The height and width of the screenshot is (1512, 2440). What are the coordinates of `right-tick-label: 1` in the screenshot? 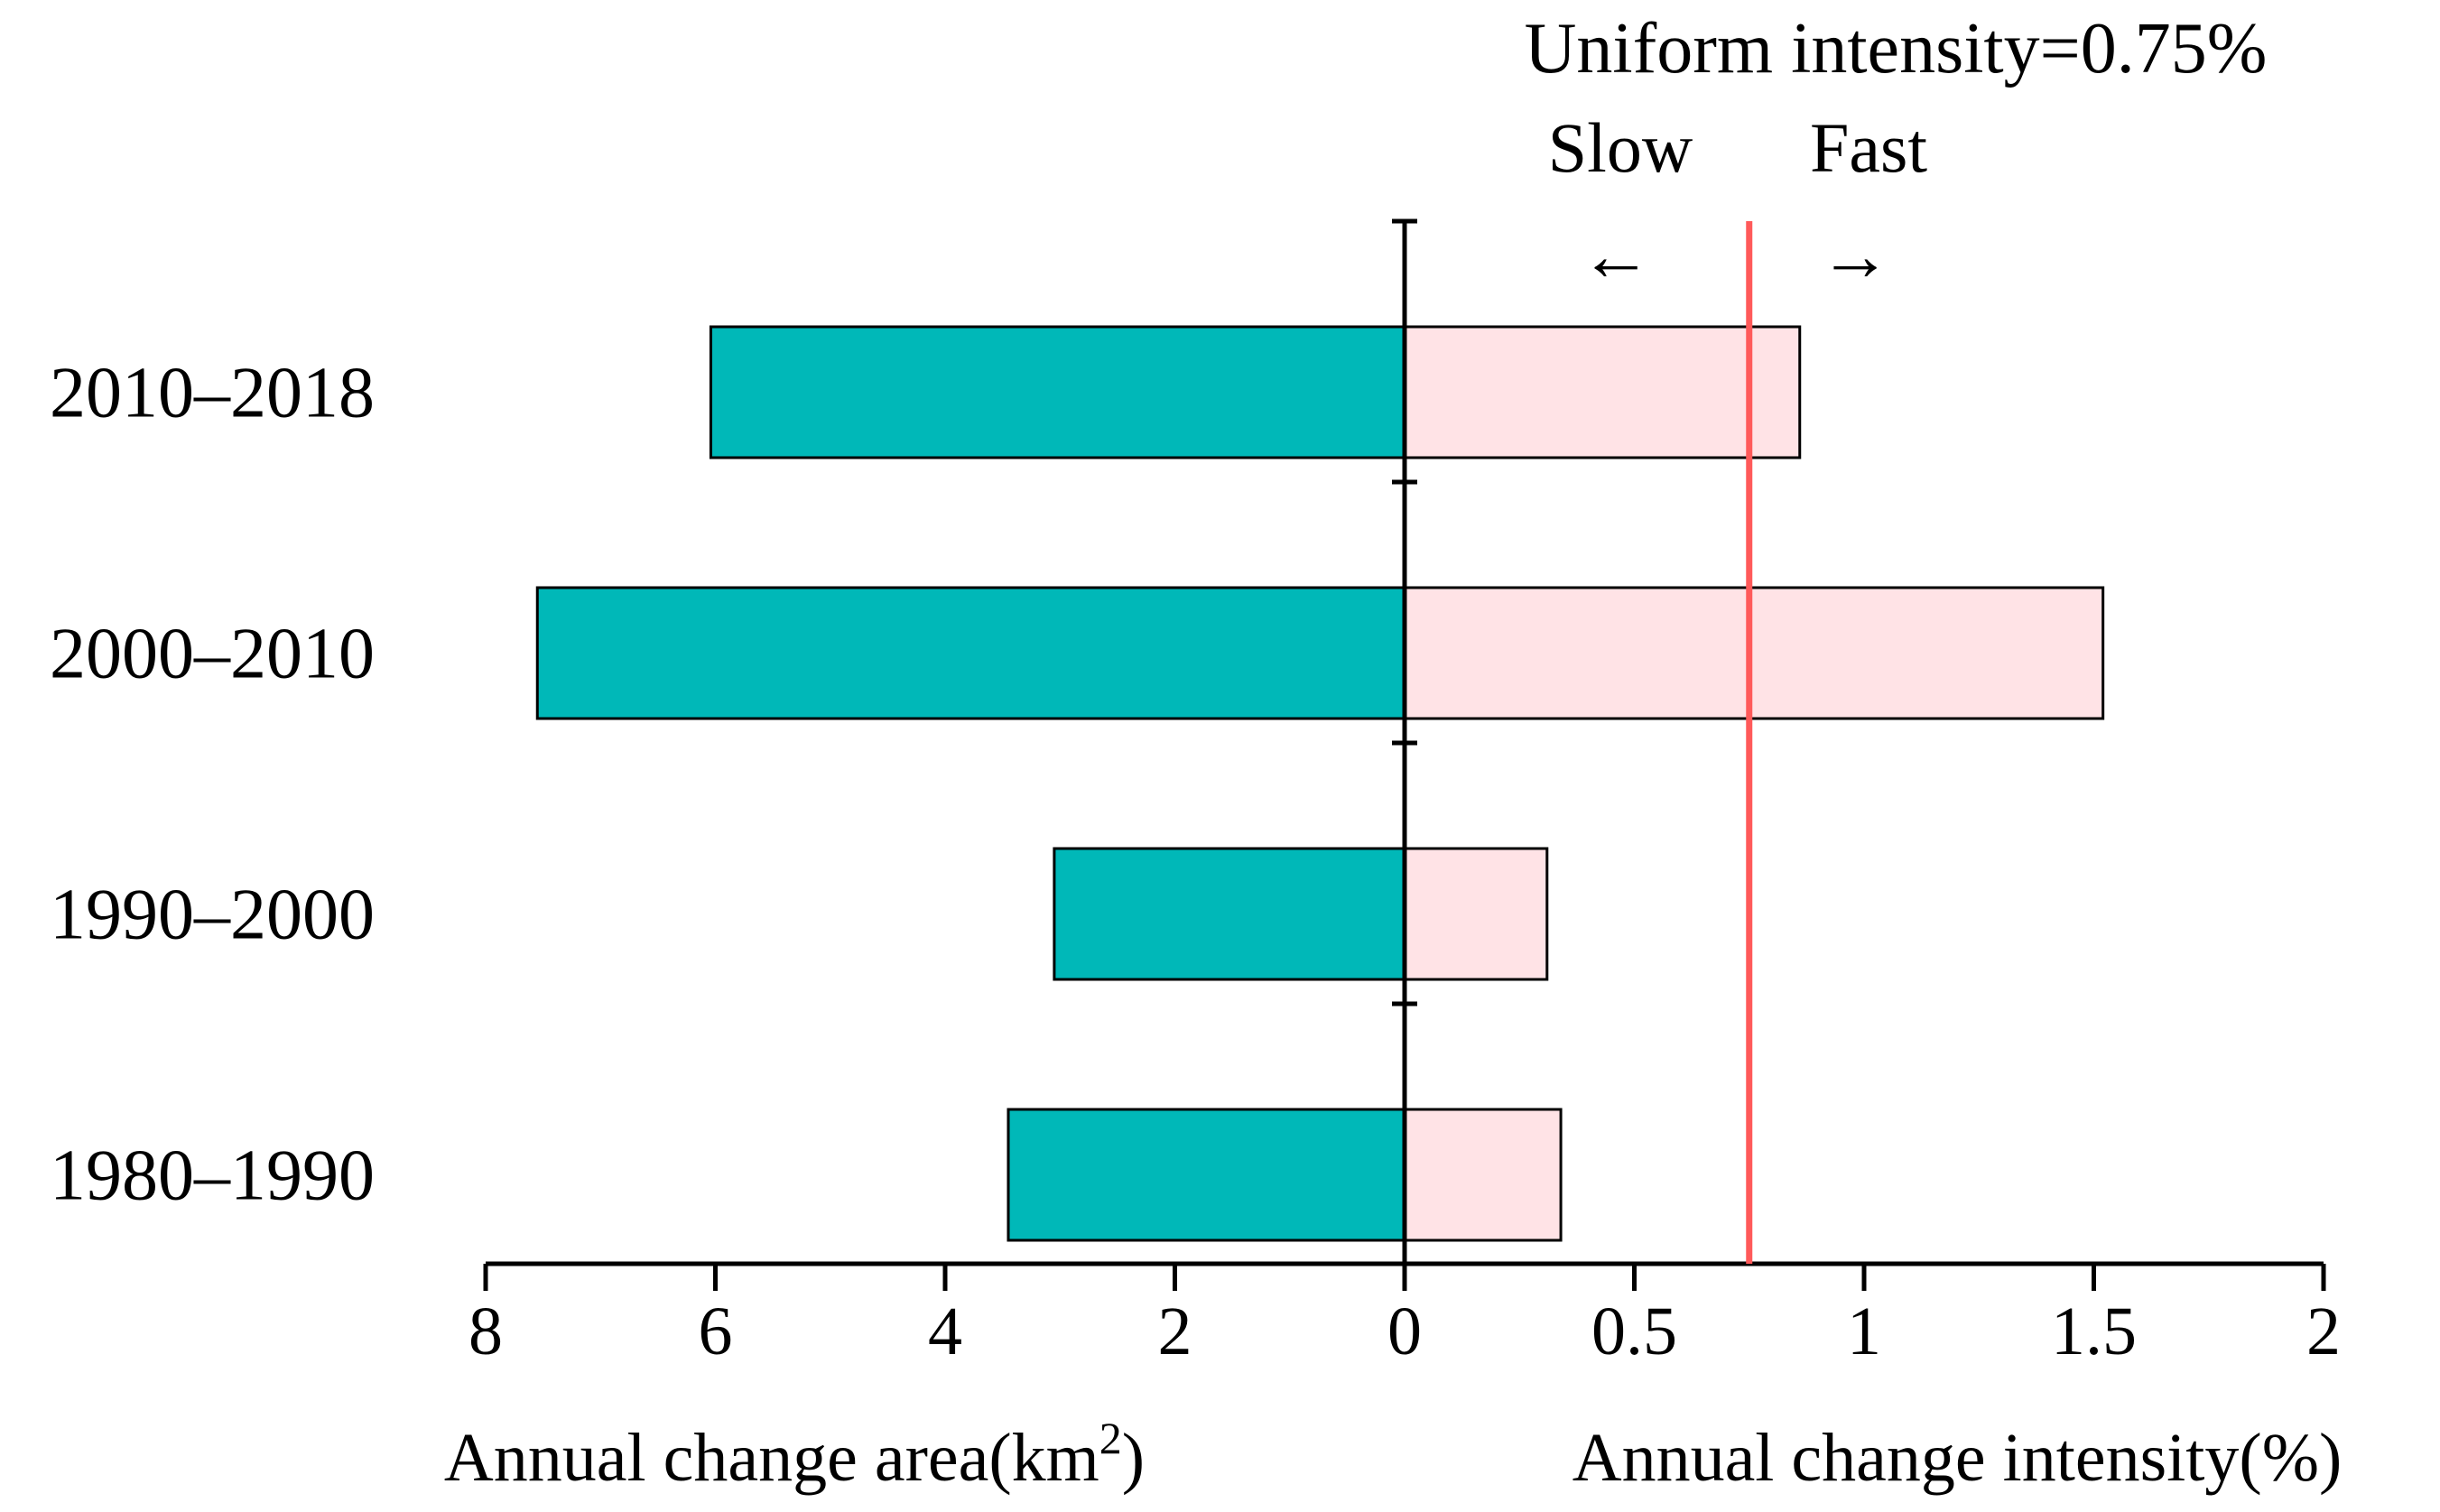 It's located at (1864, 1331).